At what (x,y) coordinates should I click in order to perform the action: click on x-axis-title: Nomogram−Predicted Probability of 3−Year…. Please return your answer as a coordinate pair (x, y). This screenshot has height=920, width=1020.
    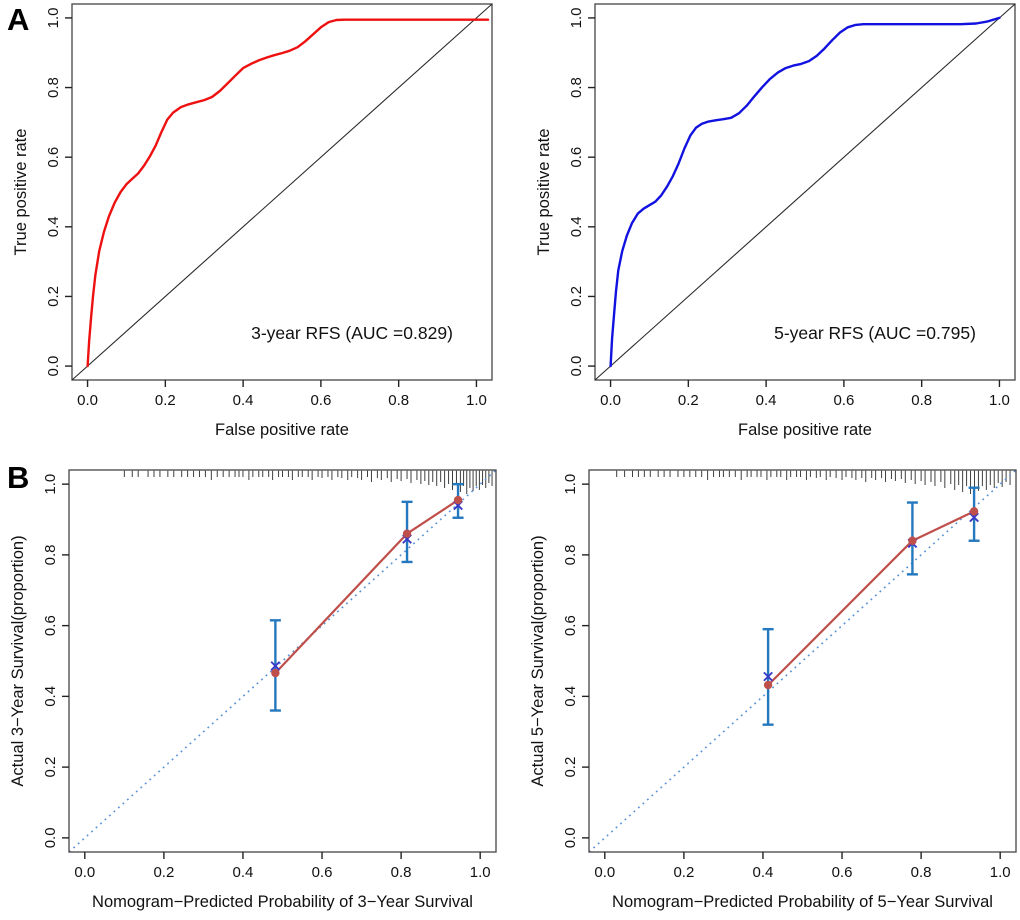
    Looking at the image, I should click on (282, 902).